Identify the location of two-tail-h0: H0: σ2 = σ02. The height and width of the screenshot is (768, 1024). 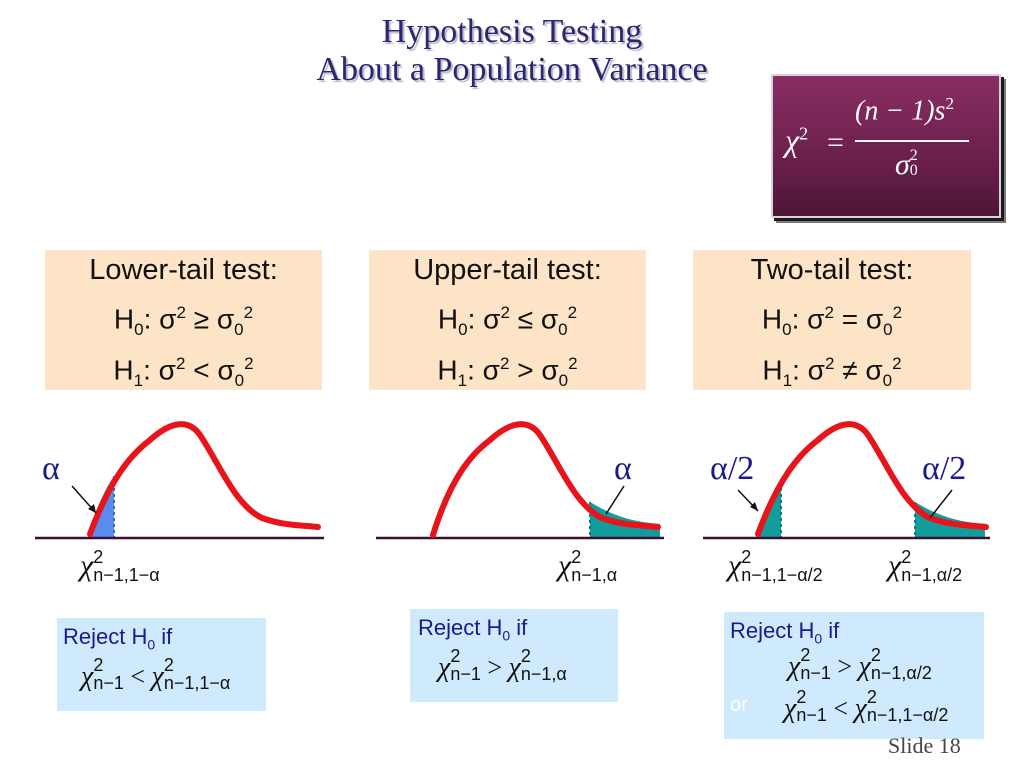
(832, 321).